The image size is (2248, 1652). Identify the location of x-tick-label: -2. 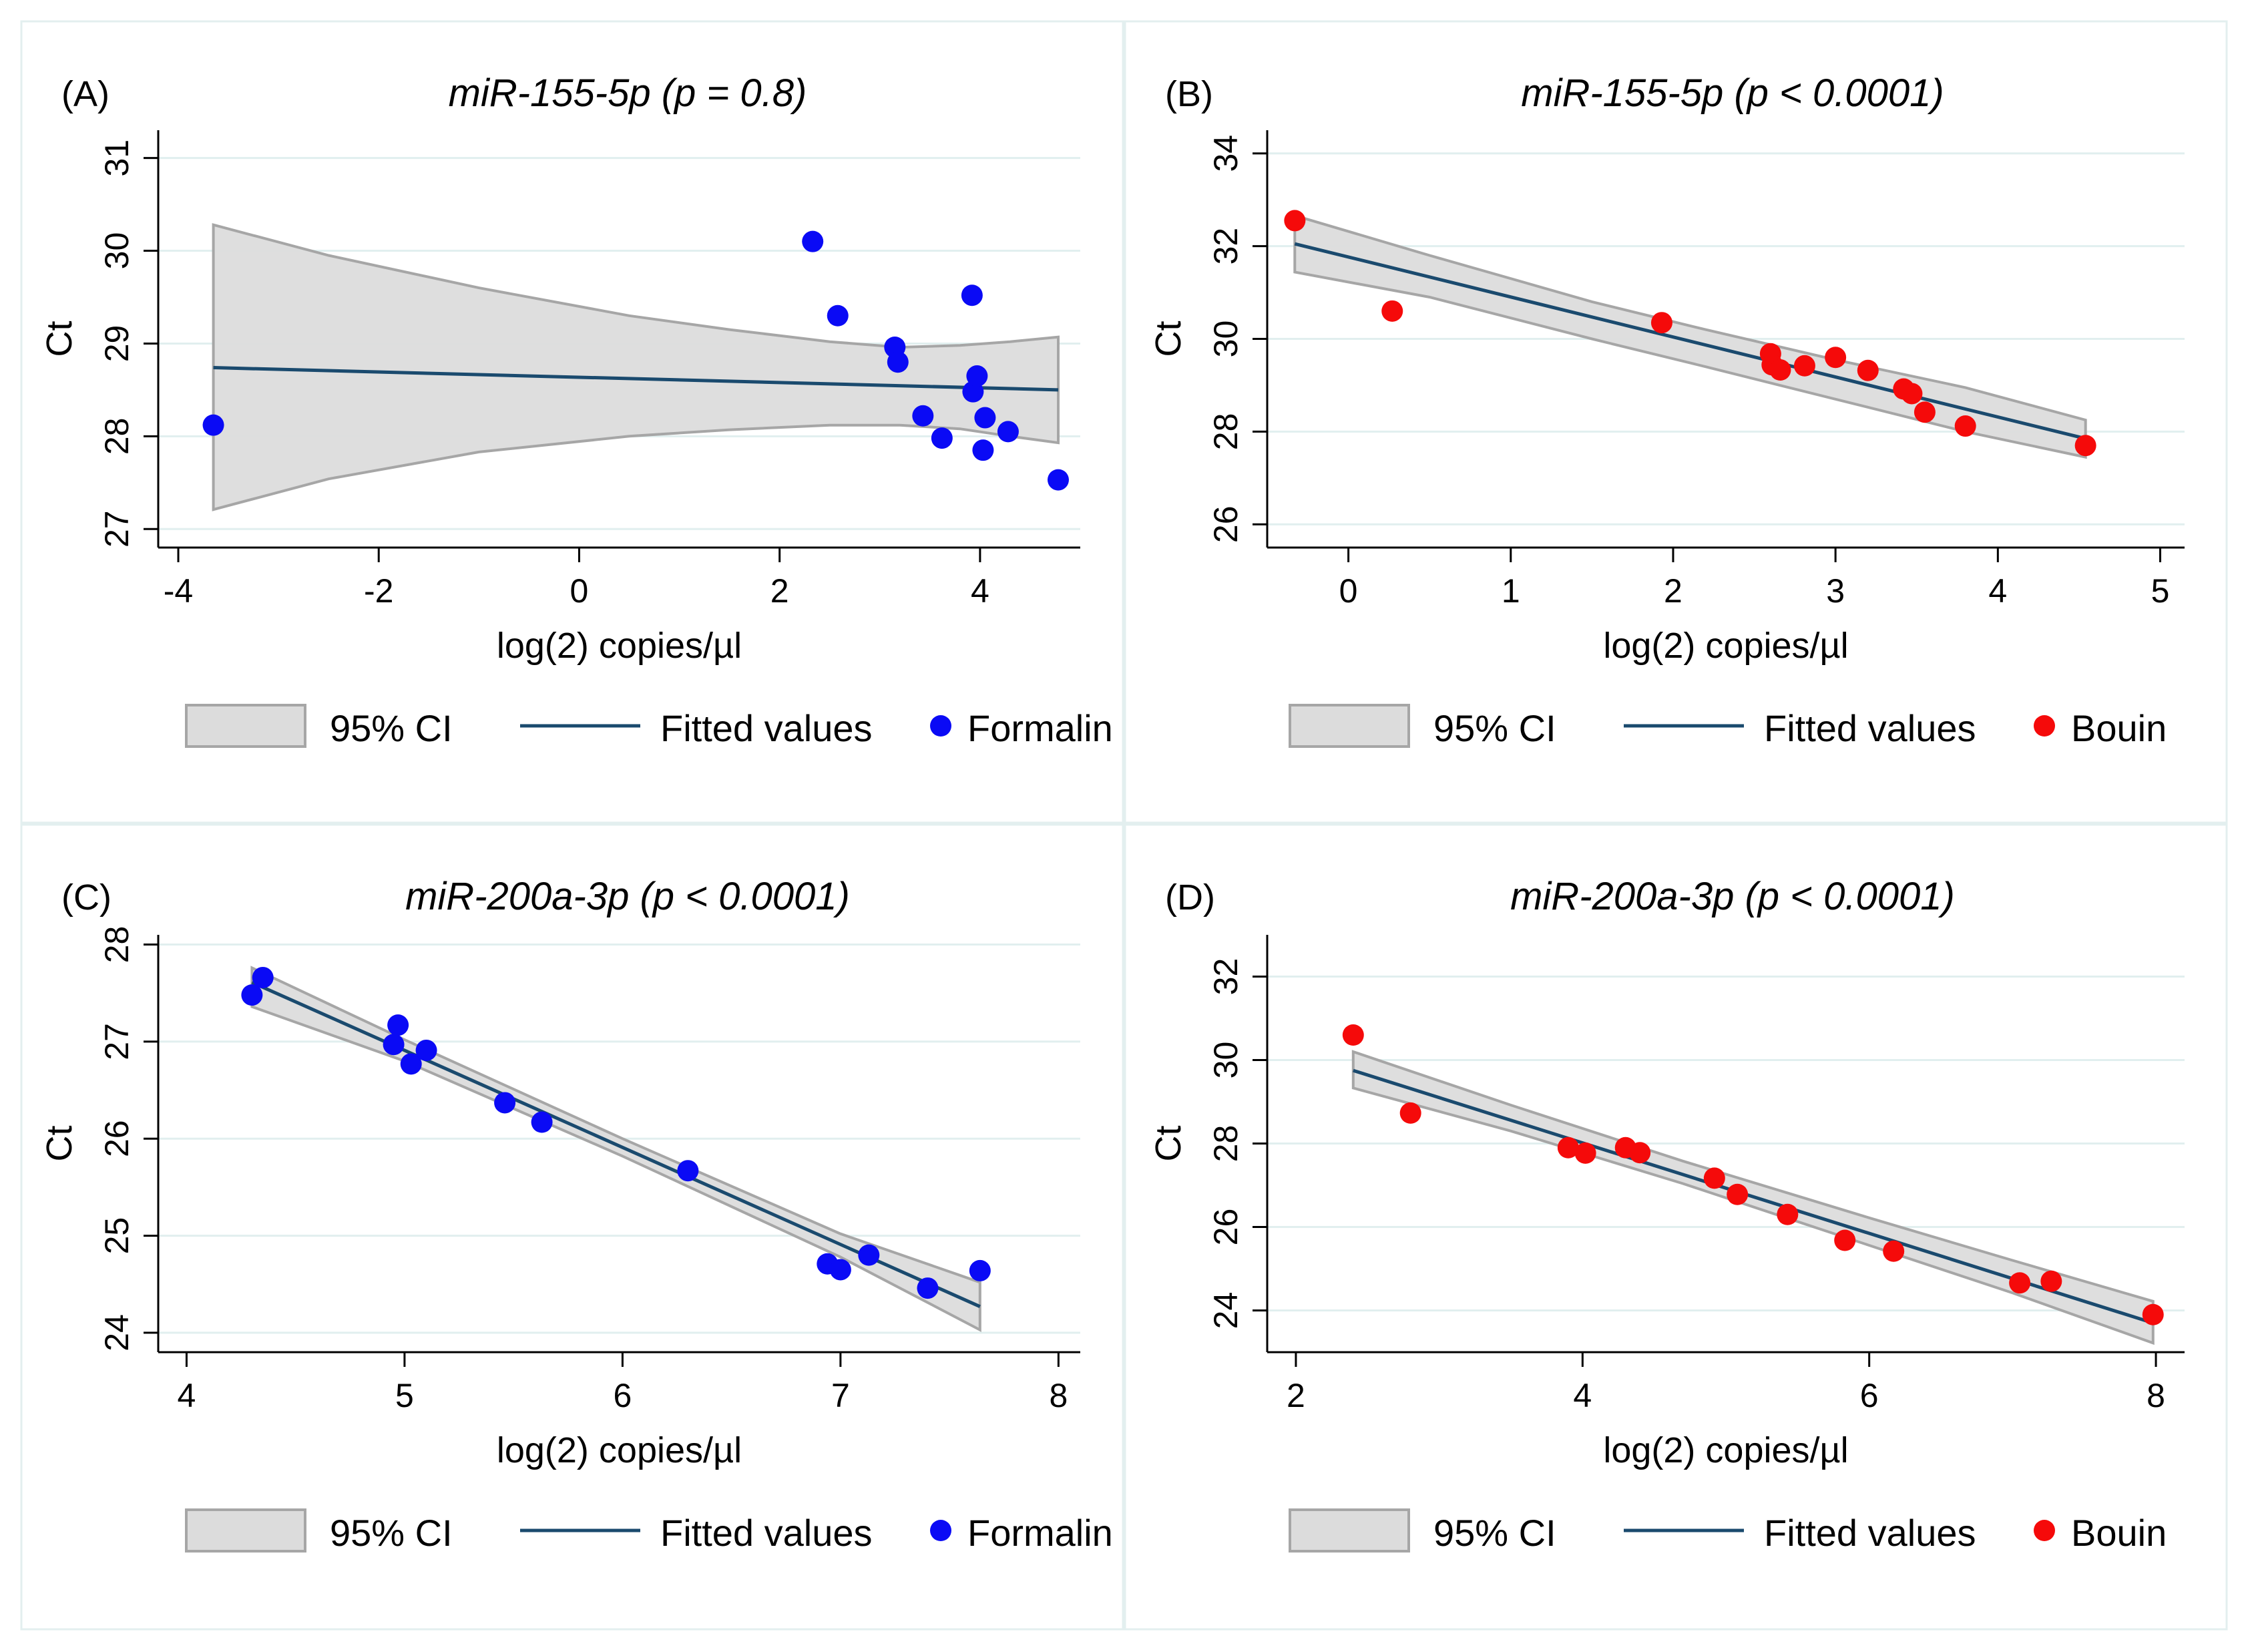
(379, 591).